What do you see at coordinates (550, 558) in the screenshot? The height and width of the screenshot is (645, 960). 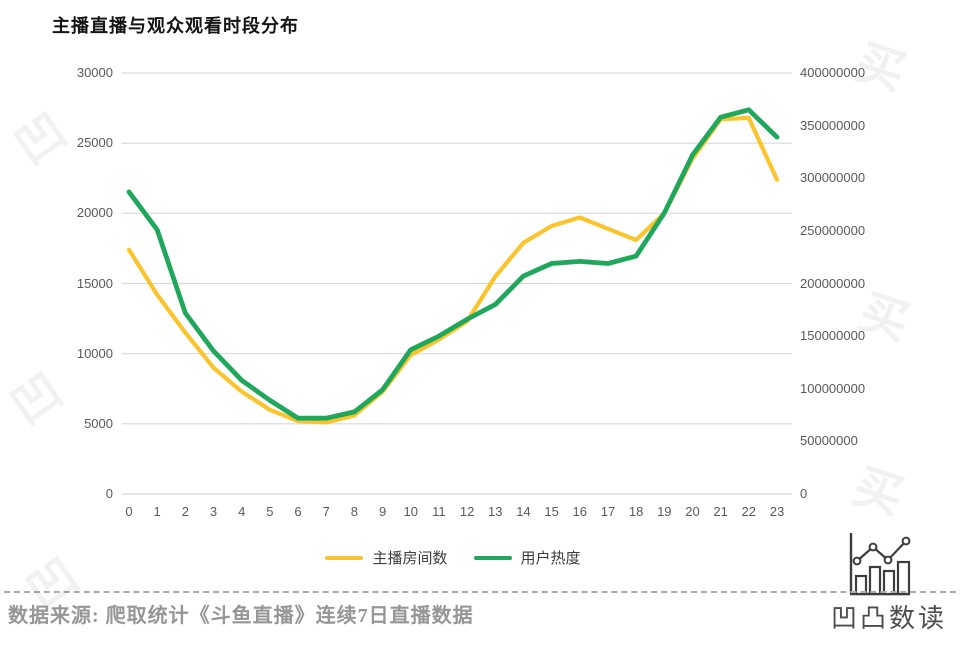 I see `legend-label-heat: 用户热度` at bounding box center [550, 558].